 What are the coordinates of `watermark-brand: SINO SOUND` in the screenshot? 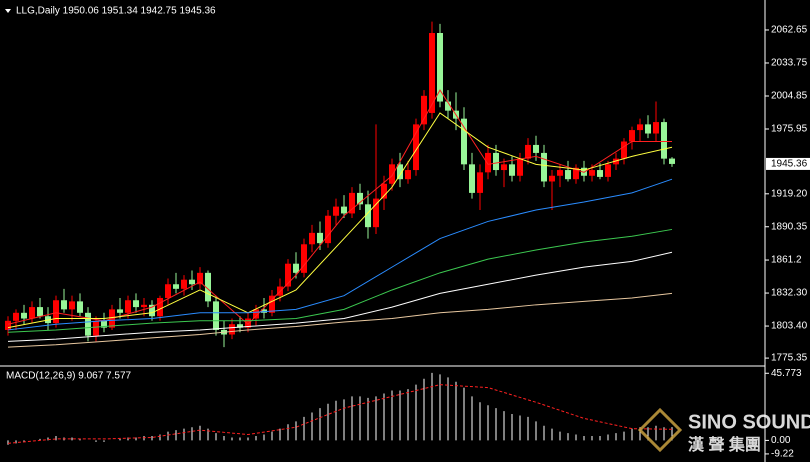 It's located at (749, 422).